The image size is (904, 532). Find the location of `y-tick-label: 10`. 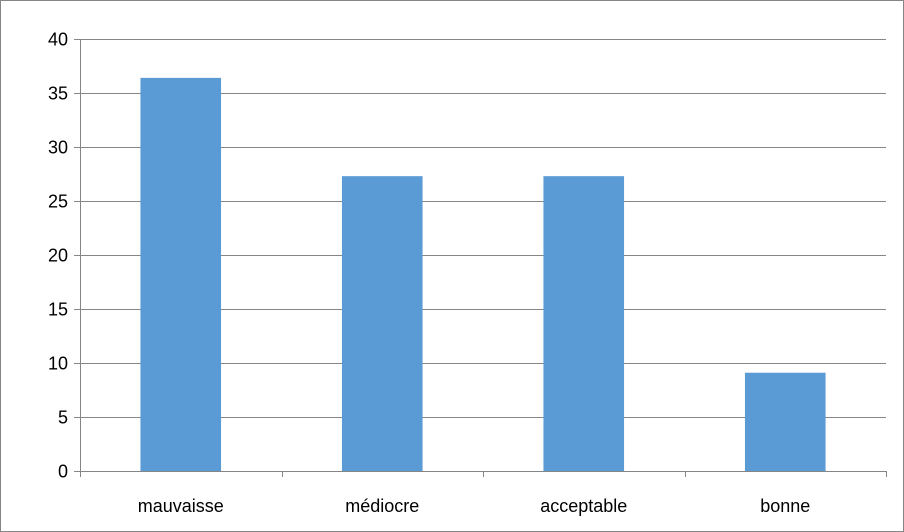

y-tick-label: 10 is located at coordinates (58, 364).